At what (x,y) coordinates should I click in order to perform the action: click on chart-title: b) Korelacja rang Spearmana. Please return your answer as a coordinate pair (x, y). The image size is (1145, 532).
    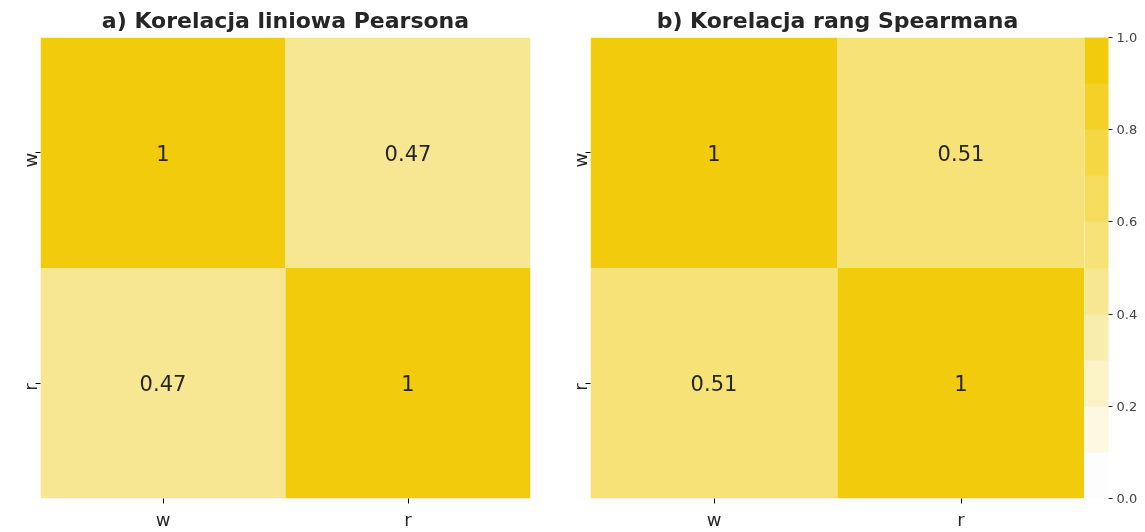
    Looking at the image, I should click on (837, 20).